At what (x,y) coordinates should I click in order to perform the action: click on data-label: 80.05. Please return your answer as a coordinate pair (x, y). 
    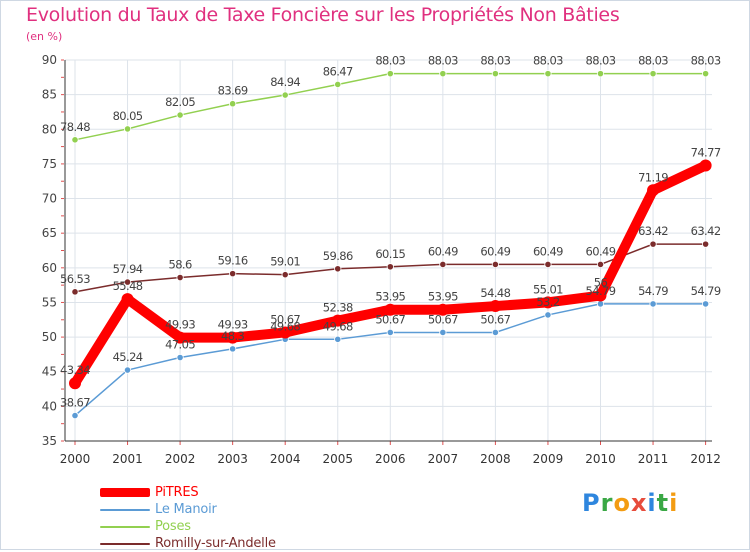
    Looking at the image, I should click on (128, 116).